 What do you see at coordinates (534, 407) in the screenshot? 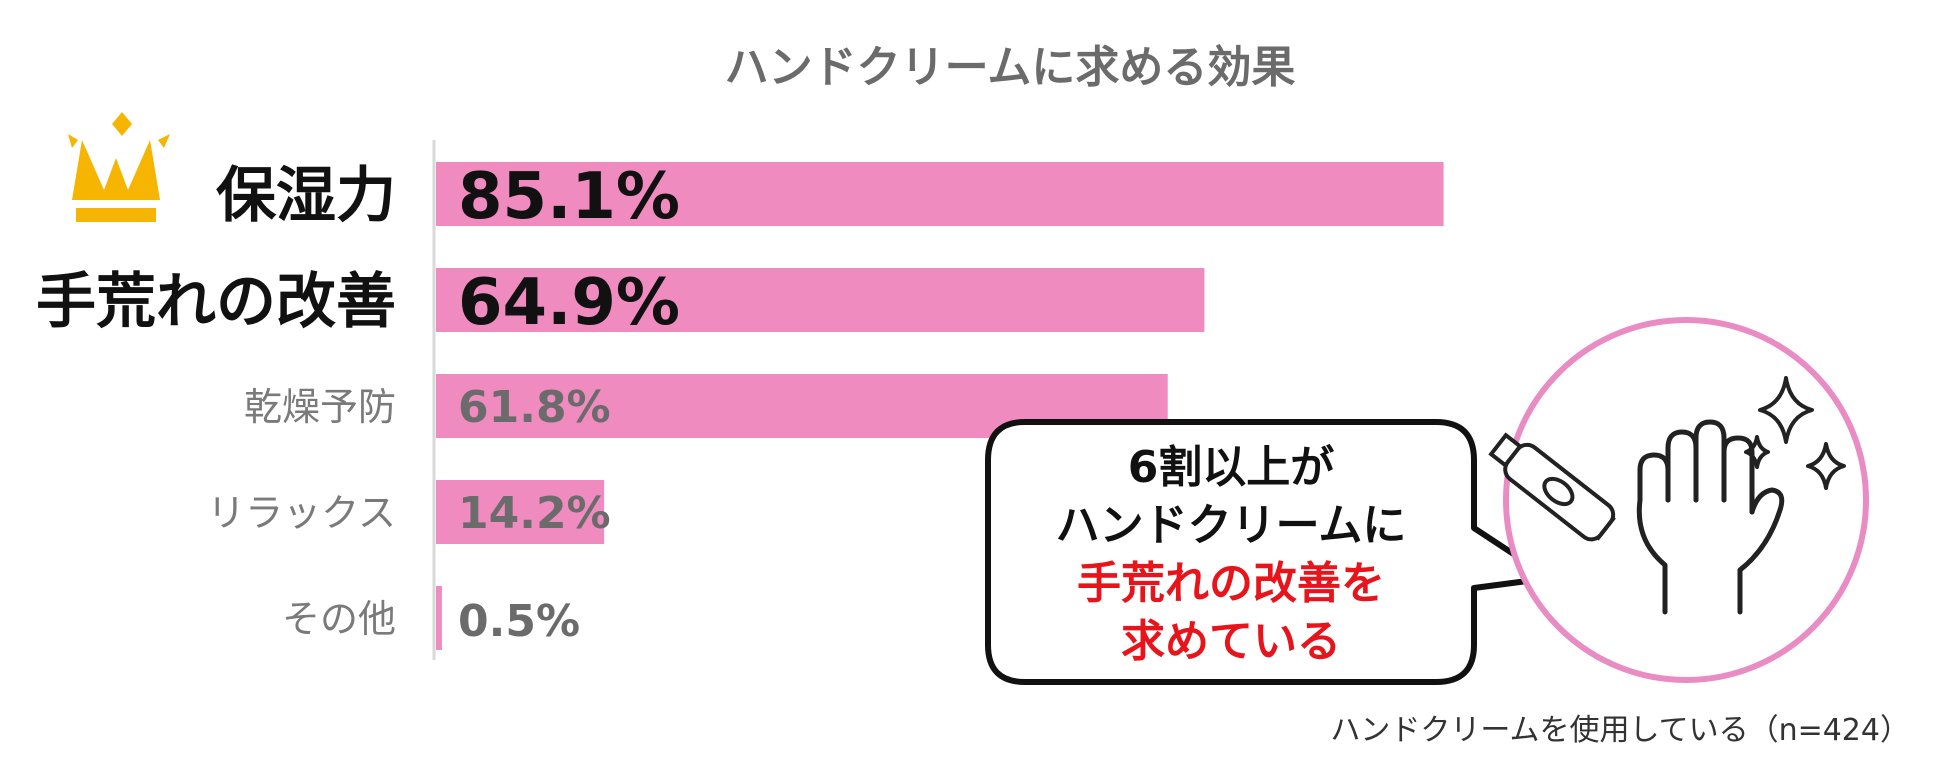
I see `value-label-2: 61.8%` at bounding box center [534, 407].